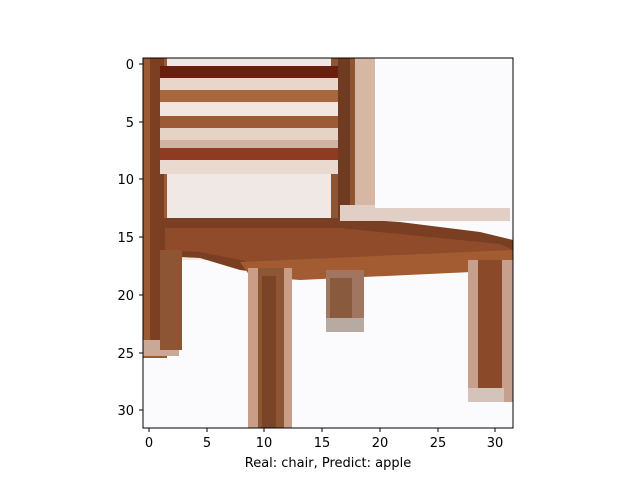 Image resolution: width=640 pixels, height=480 pixels. I want to click on x-tick-label: 5, so click(207, 443).